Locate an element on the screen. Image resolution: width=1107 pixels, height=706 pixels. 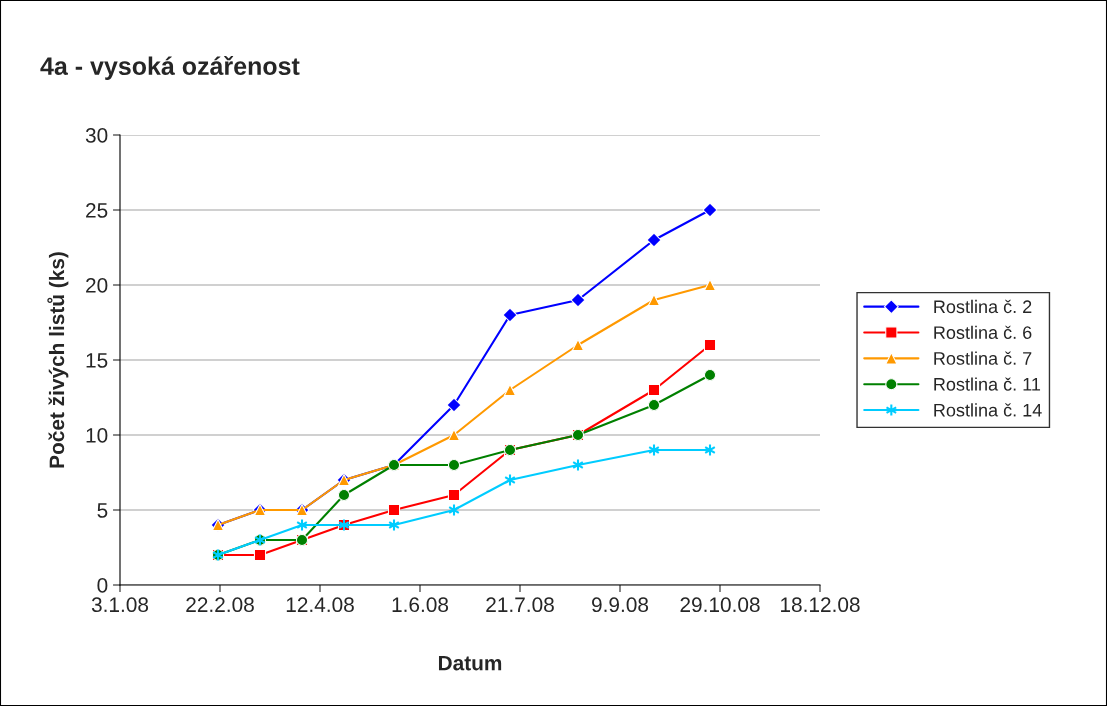
x-tick-label: 3.1.08 is located at coordinates (120, 605).